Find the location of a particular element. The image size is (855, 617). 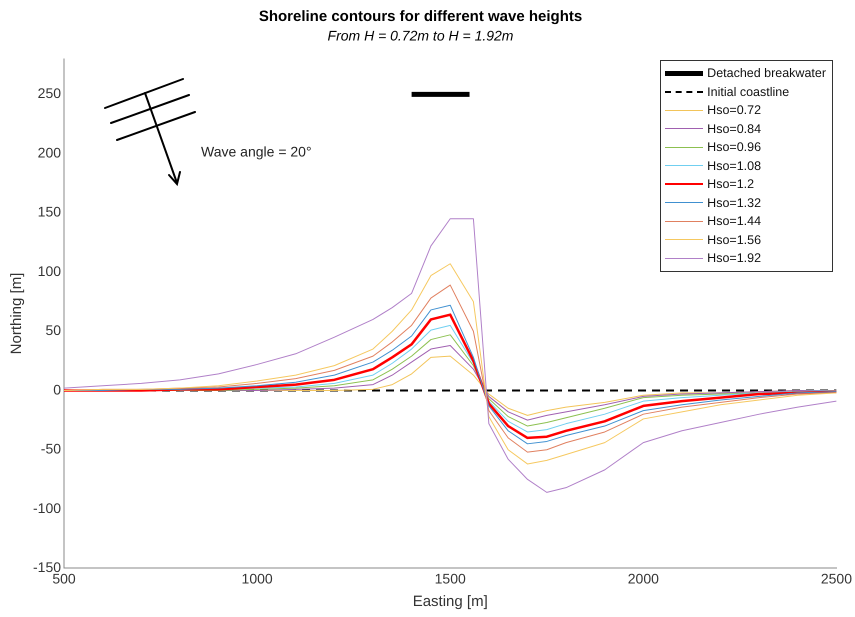

chart-title: Shoreline contours for different wave heights is located at coordinates (420, 17).